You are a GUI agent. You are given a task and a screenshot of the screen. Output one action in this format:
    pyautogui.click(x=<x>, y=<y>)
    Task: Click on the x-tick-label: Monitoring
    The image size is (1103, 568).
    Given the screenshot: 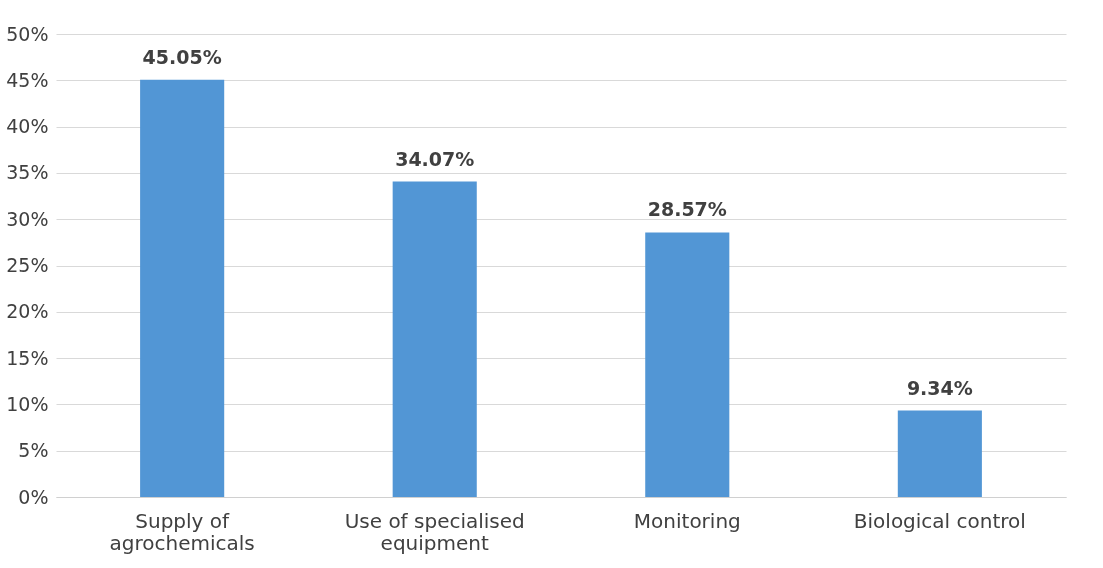 What is the action you would take?
    pyautogui.click(x=687, y=520)
    